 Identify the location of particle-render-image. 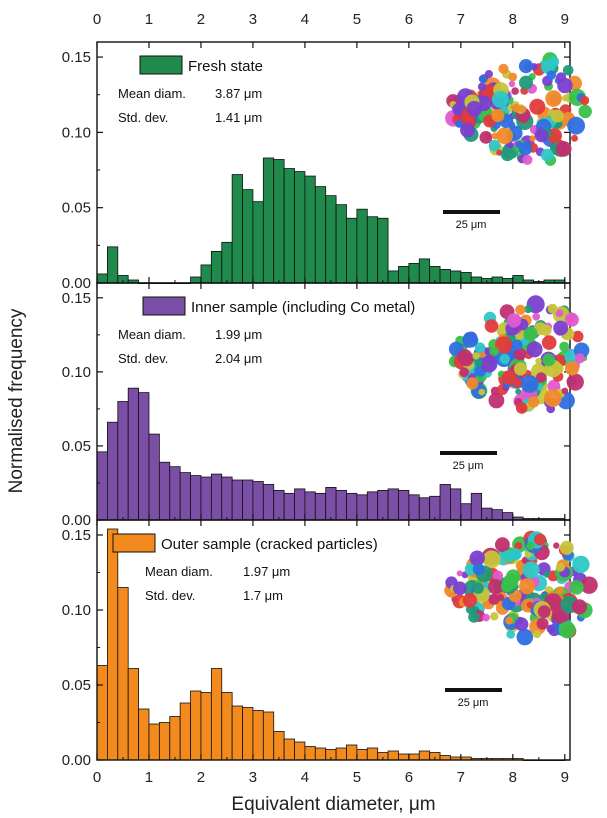
(521, 588).